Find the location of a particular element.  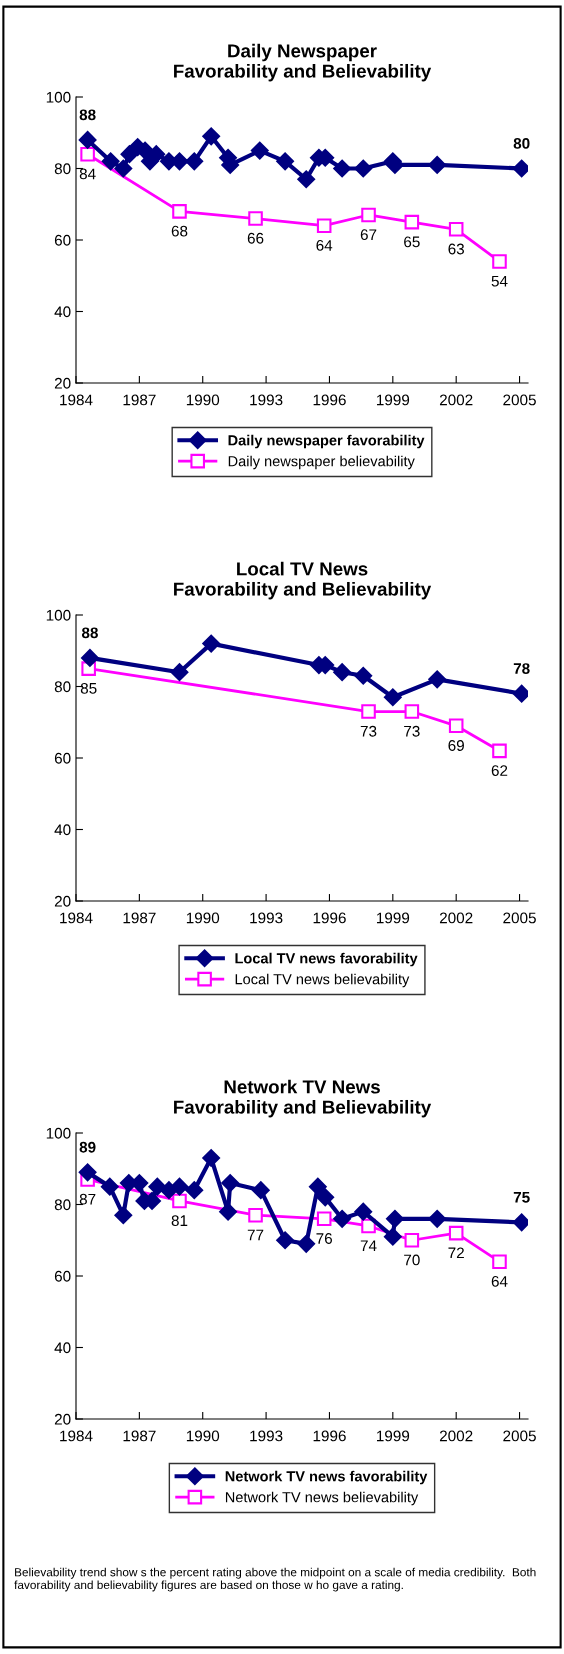

chart-title: Daily Newspaper Favorability and Believability is located at coordinates (303, 62).